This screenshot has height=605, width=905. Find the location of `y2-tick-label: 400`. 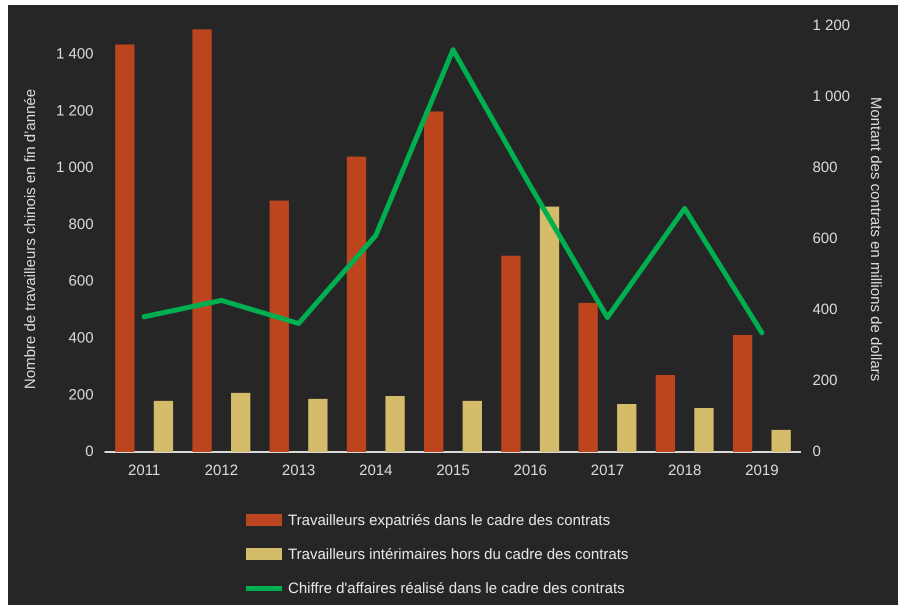

y2-tick-label: 400 is located at coordinates (825, 309).